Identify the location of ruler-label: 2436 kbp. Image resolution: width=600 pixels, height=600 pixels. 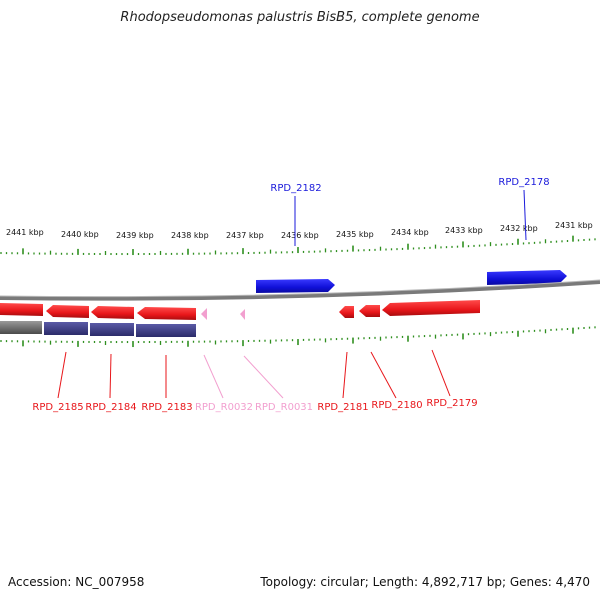
(300, 235).